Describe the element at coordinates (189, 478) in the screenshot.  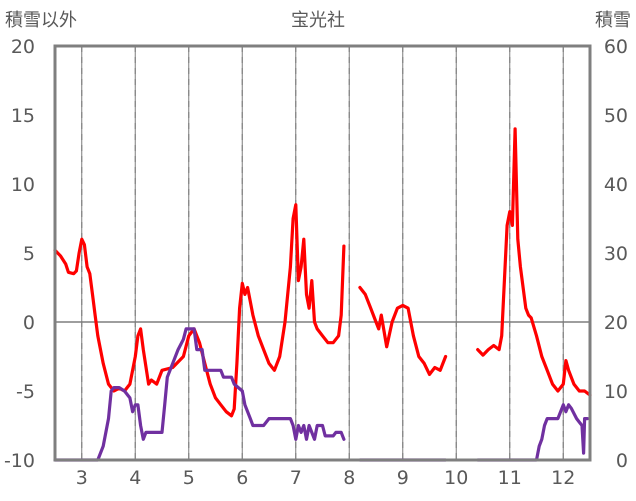
I see `x-tick-label: 5` at that location.